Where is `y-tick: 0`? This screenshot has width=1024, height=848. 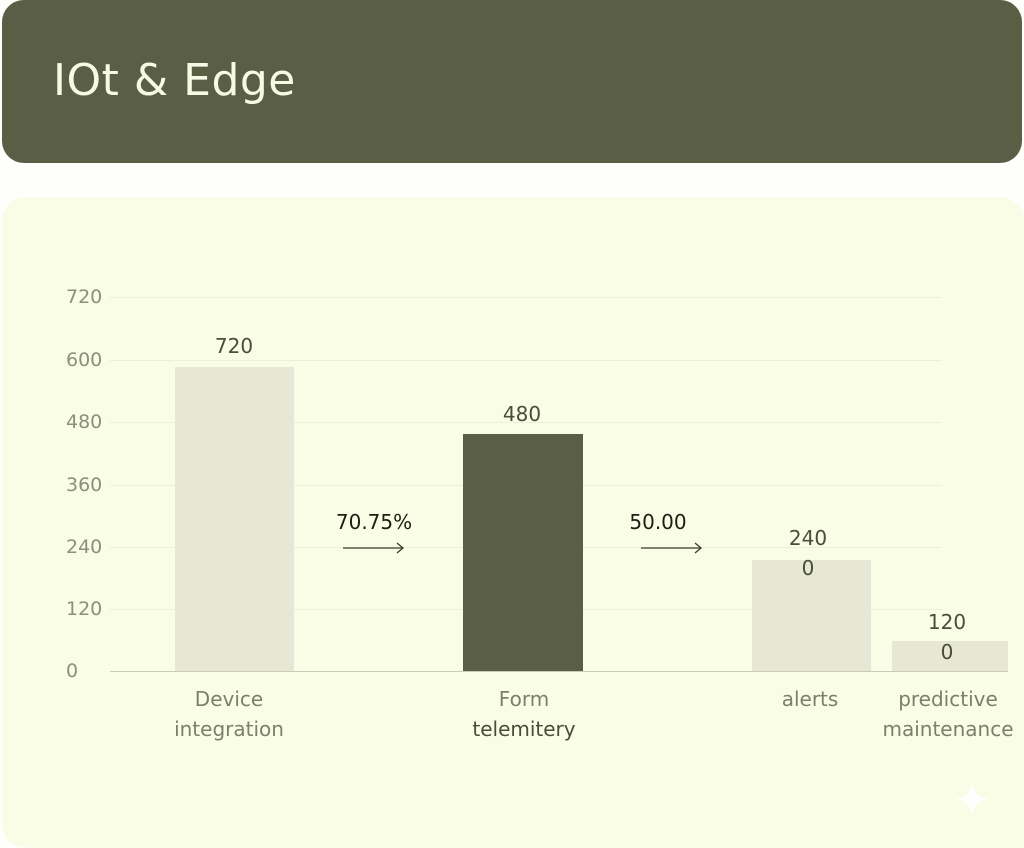 y-tick: 0 is located at coordinates (72, 671).